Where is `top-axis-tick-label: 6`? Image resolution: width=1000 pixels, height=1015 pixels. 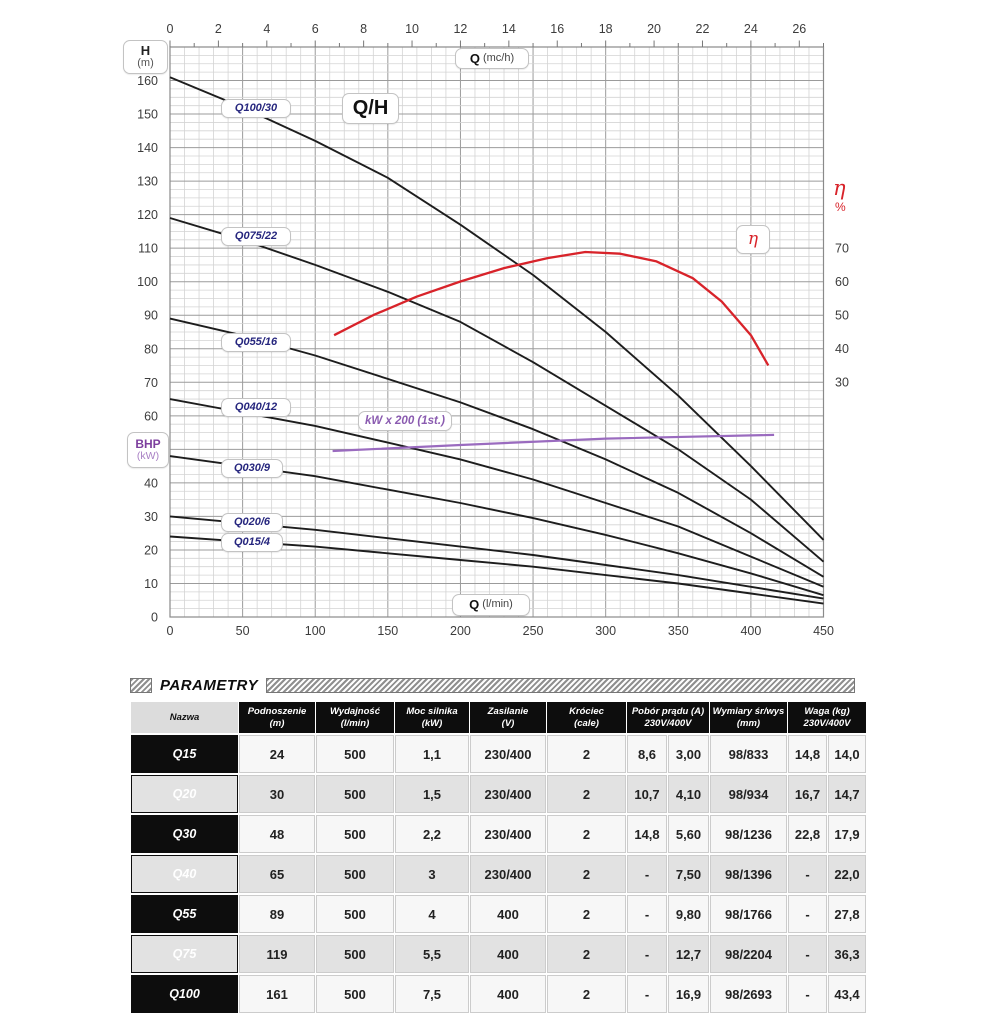 top-axis-tick-label: 6 is located at coordinates (315, 29).